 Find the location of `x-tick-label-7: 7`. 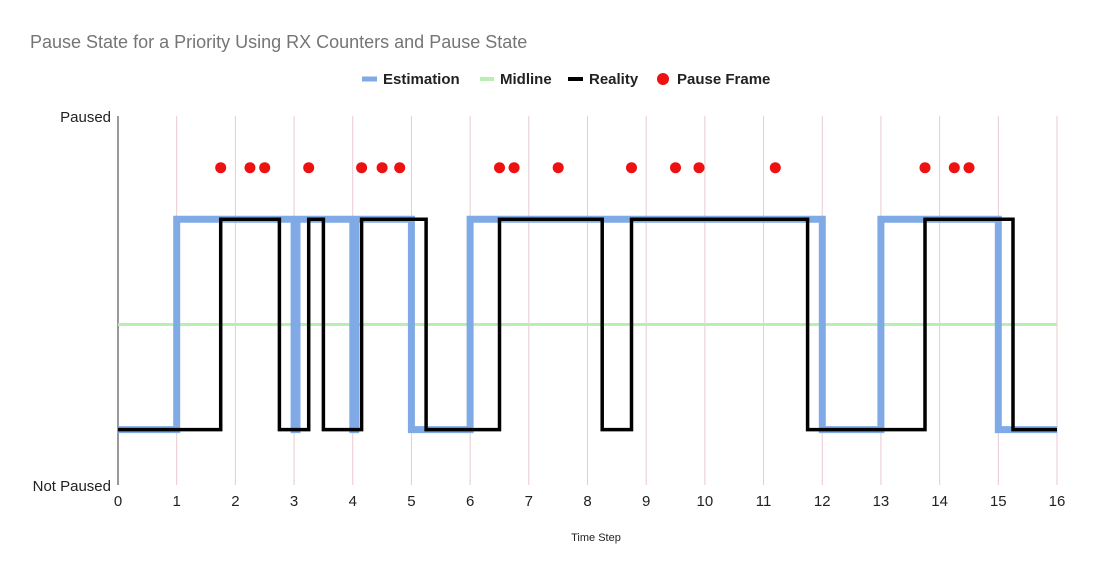

x-tick-label-7: 7 is located at coordinates (529, 501).